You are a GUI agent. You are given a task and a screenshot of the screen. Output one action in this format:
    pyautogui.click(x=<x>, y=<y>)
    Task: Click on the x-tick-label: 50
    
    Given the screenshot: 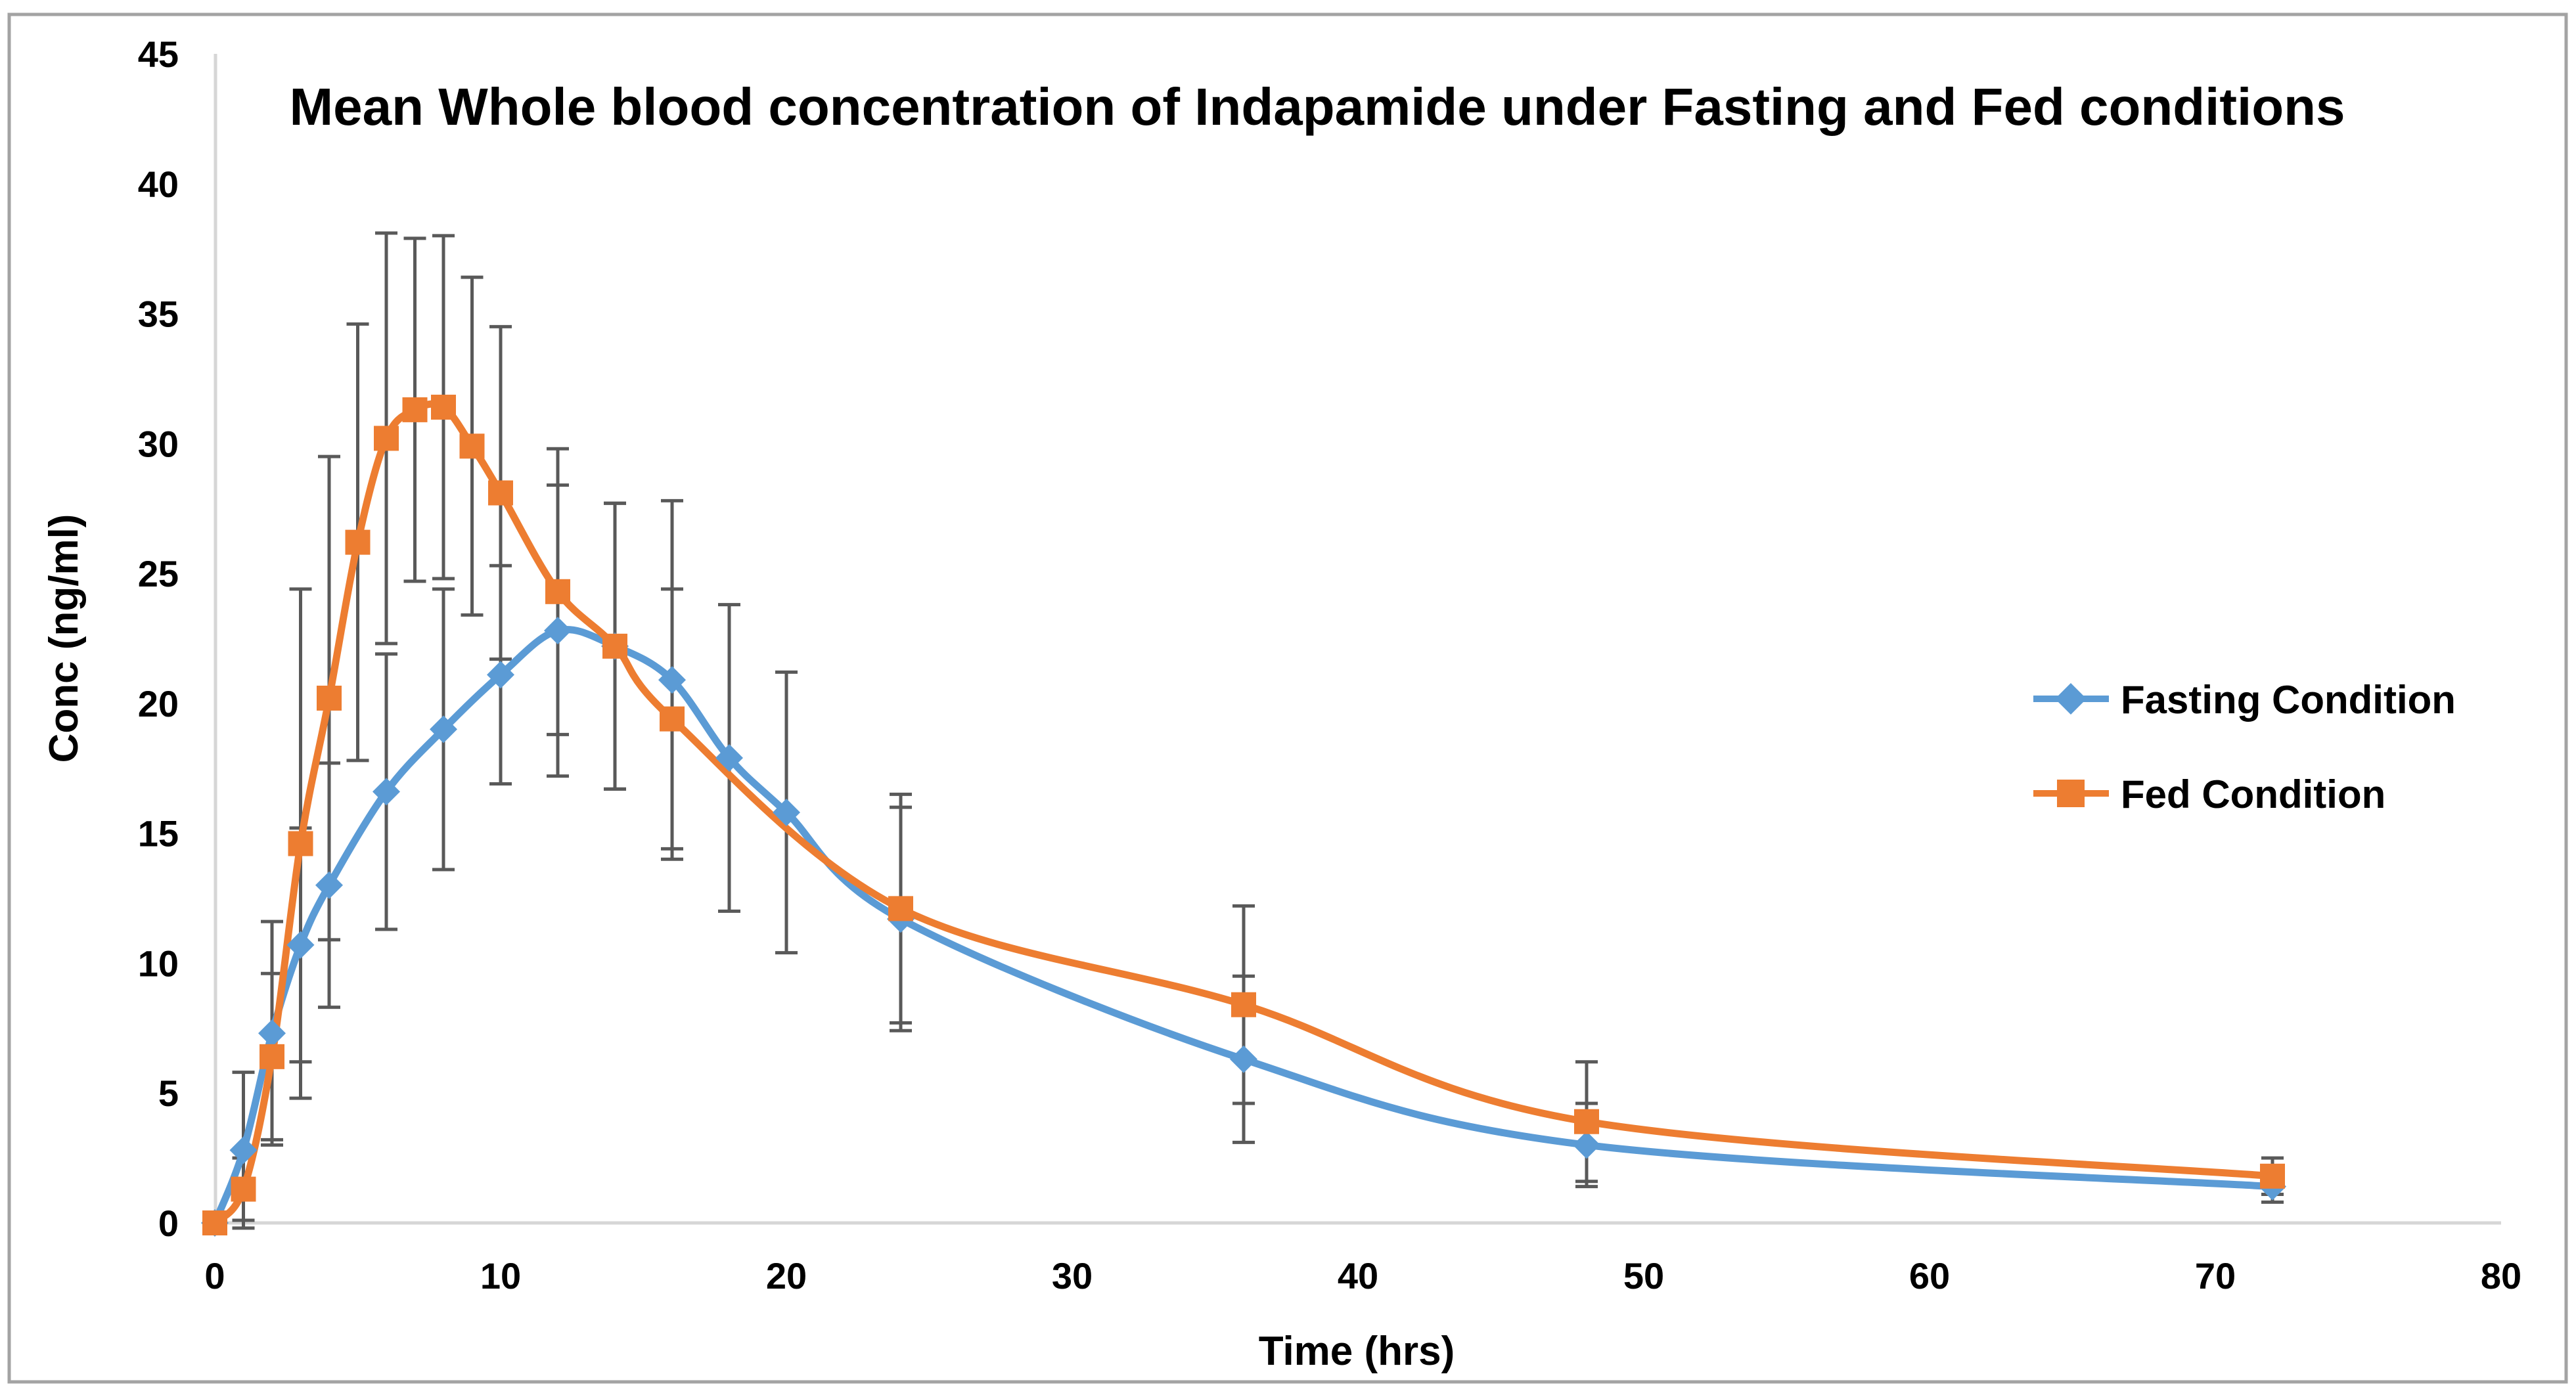 What is the action you would take?
    pyautogui.click(x=1643, y=1275)
    